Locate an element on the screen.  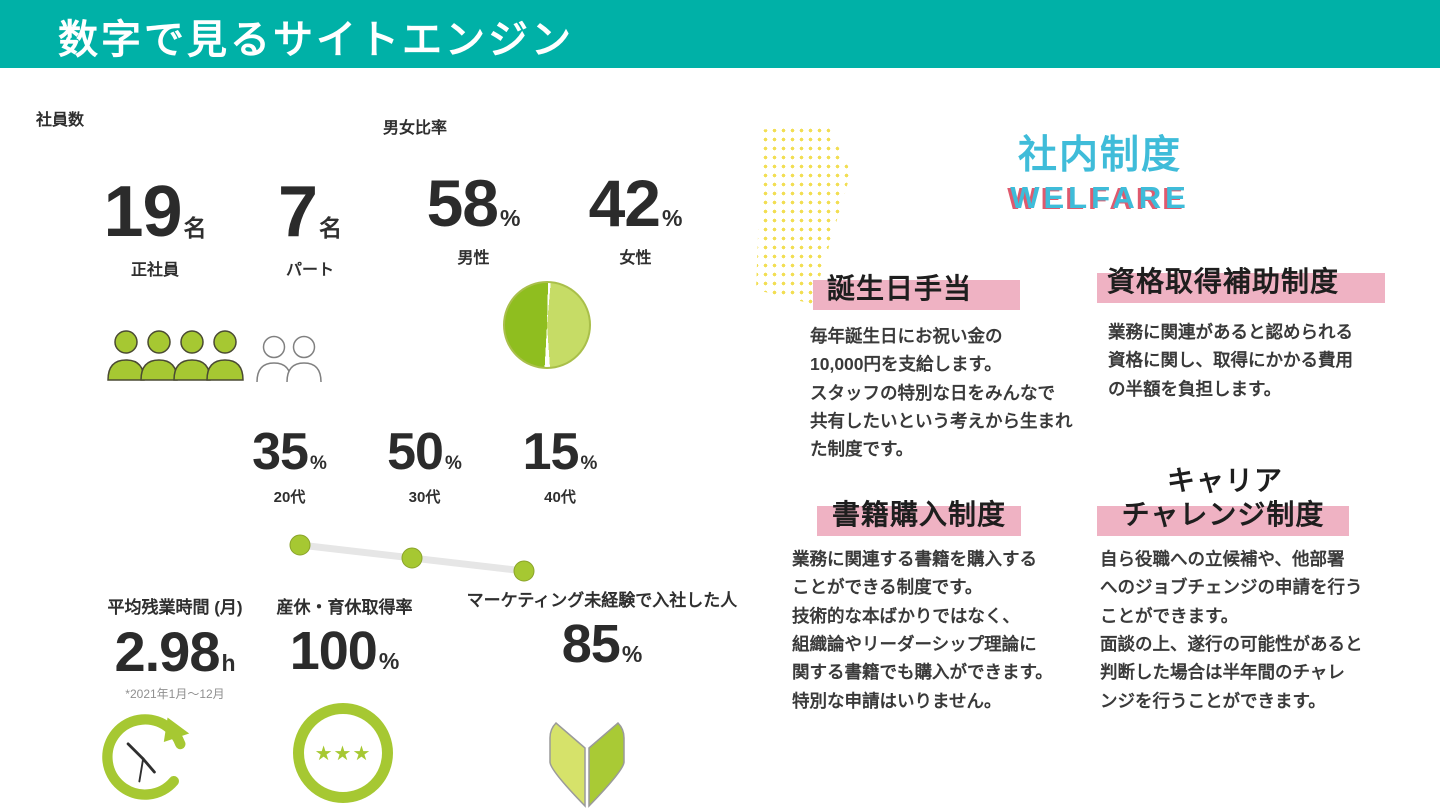
stat-age-20s-caption: 20代 is located at coordinates (289, 497).